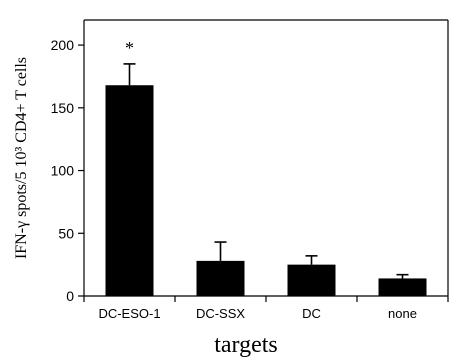  Describe the element at coordinates (63, 45) in the screenshot. I see `y-tick-label: 200` at that location.